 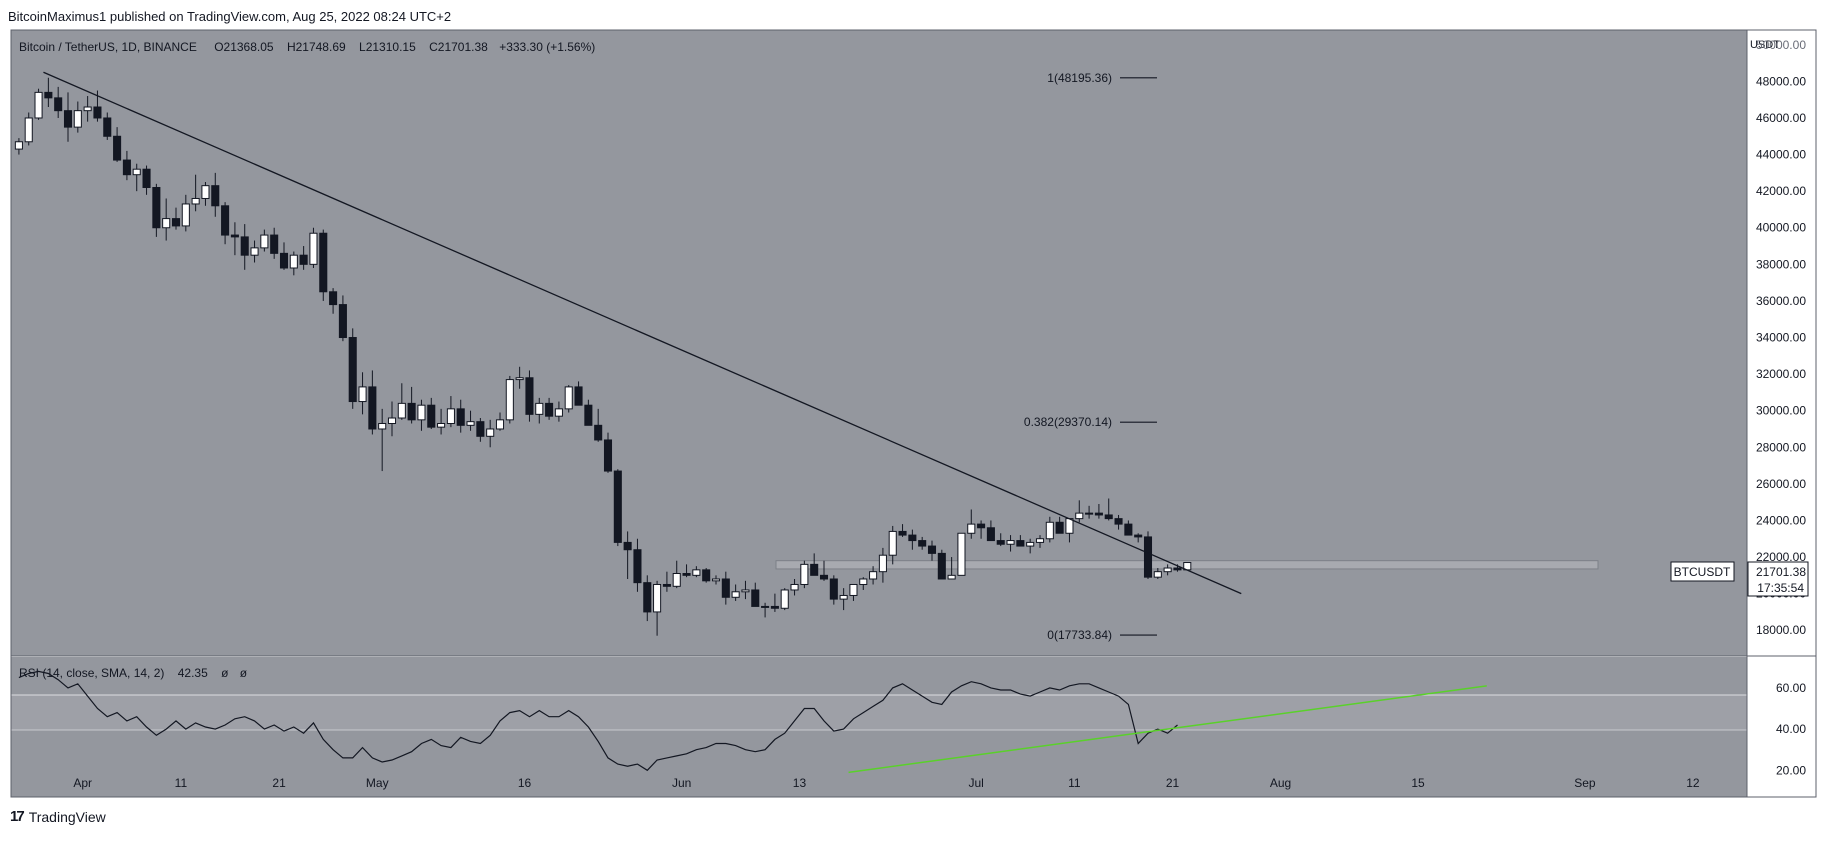 What do you see at coordinates (1090, 356) in the screenshot?
I see `fib-retracement: 1(48195.36) 0.382(29370.14) 0(17733.84)` at bounding box center [1090, 356].